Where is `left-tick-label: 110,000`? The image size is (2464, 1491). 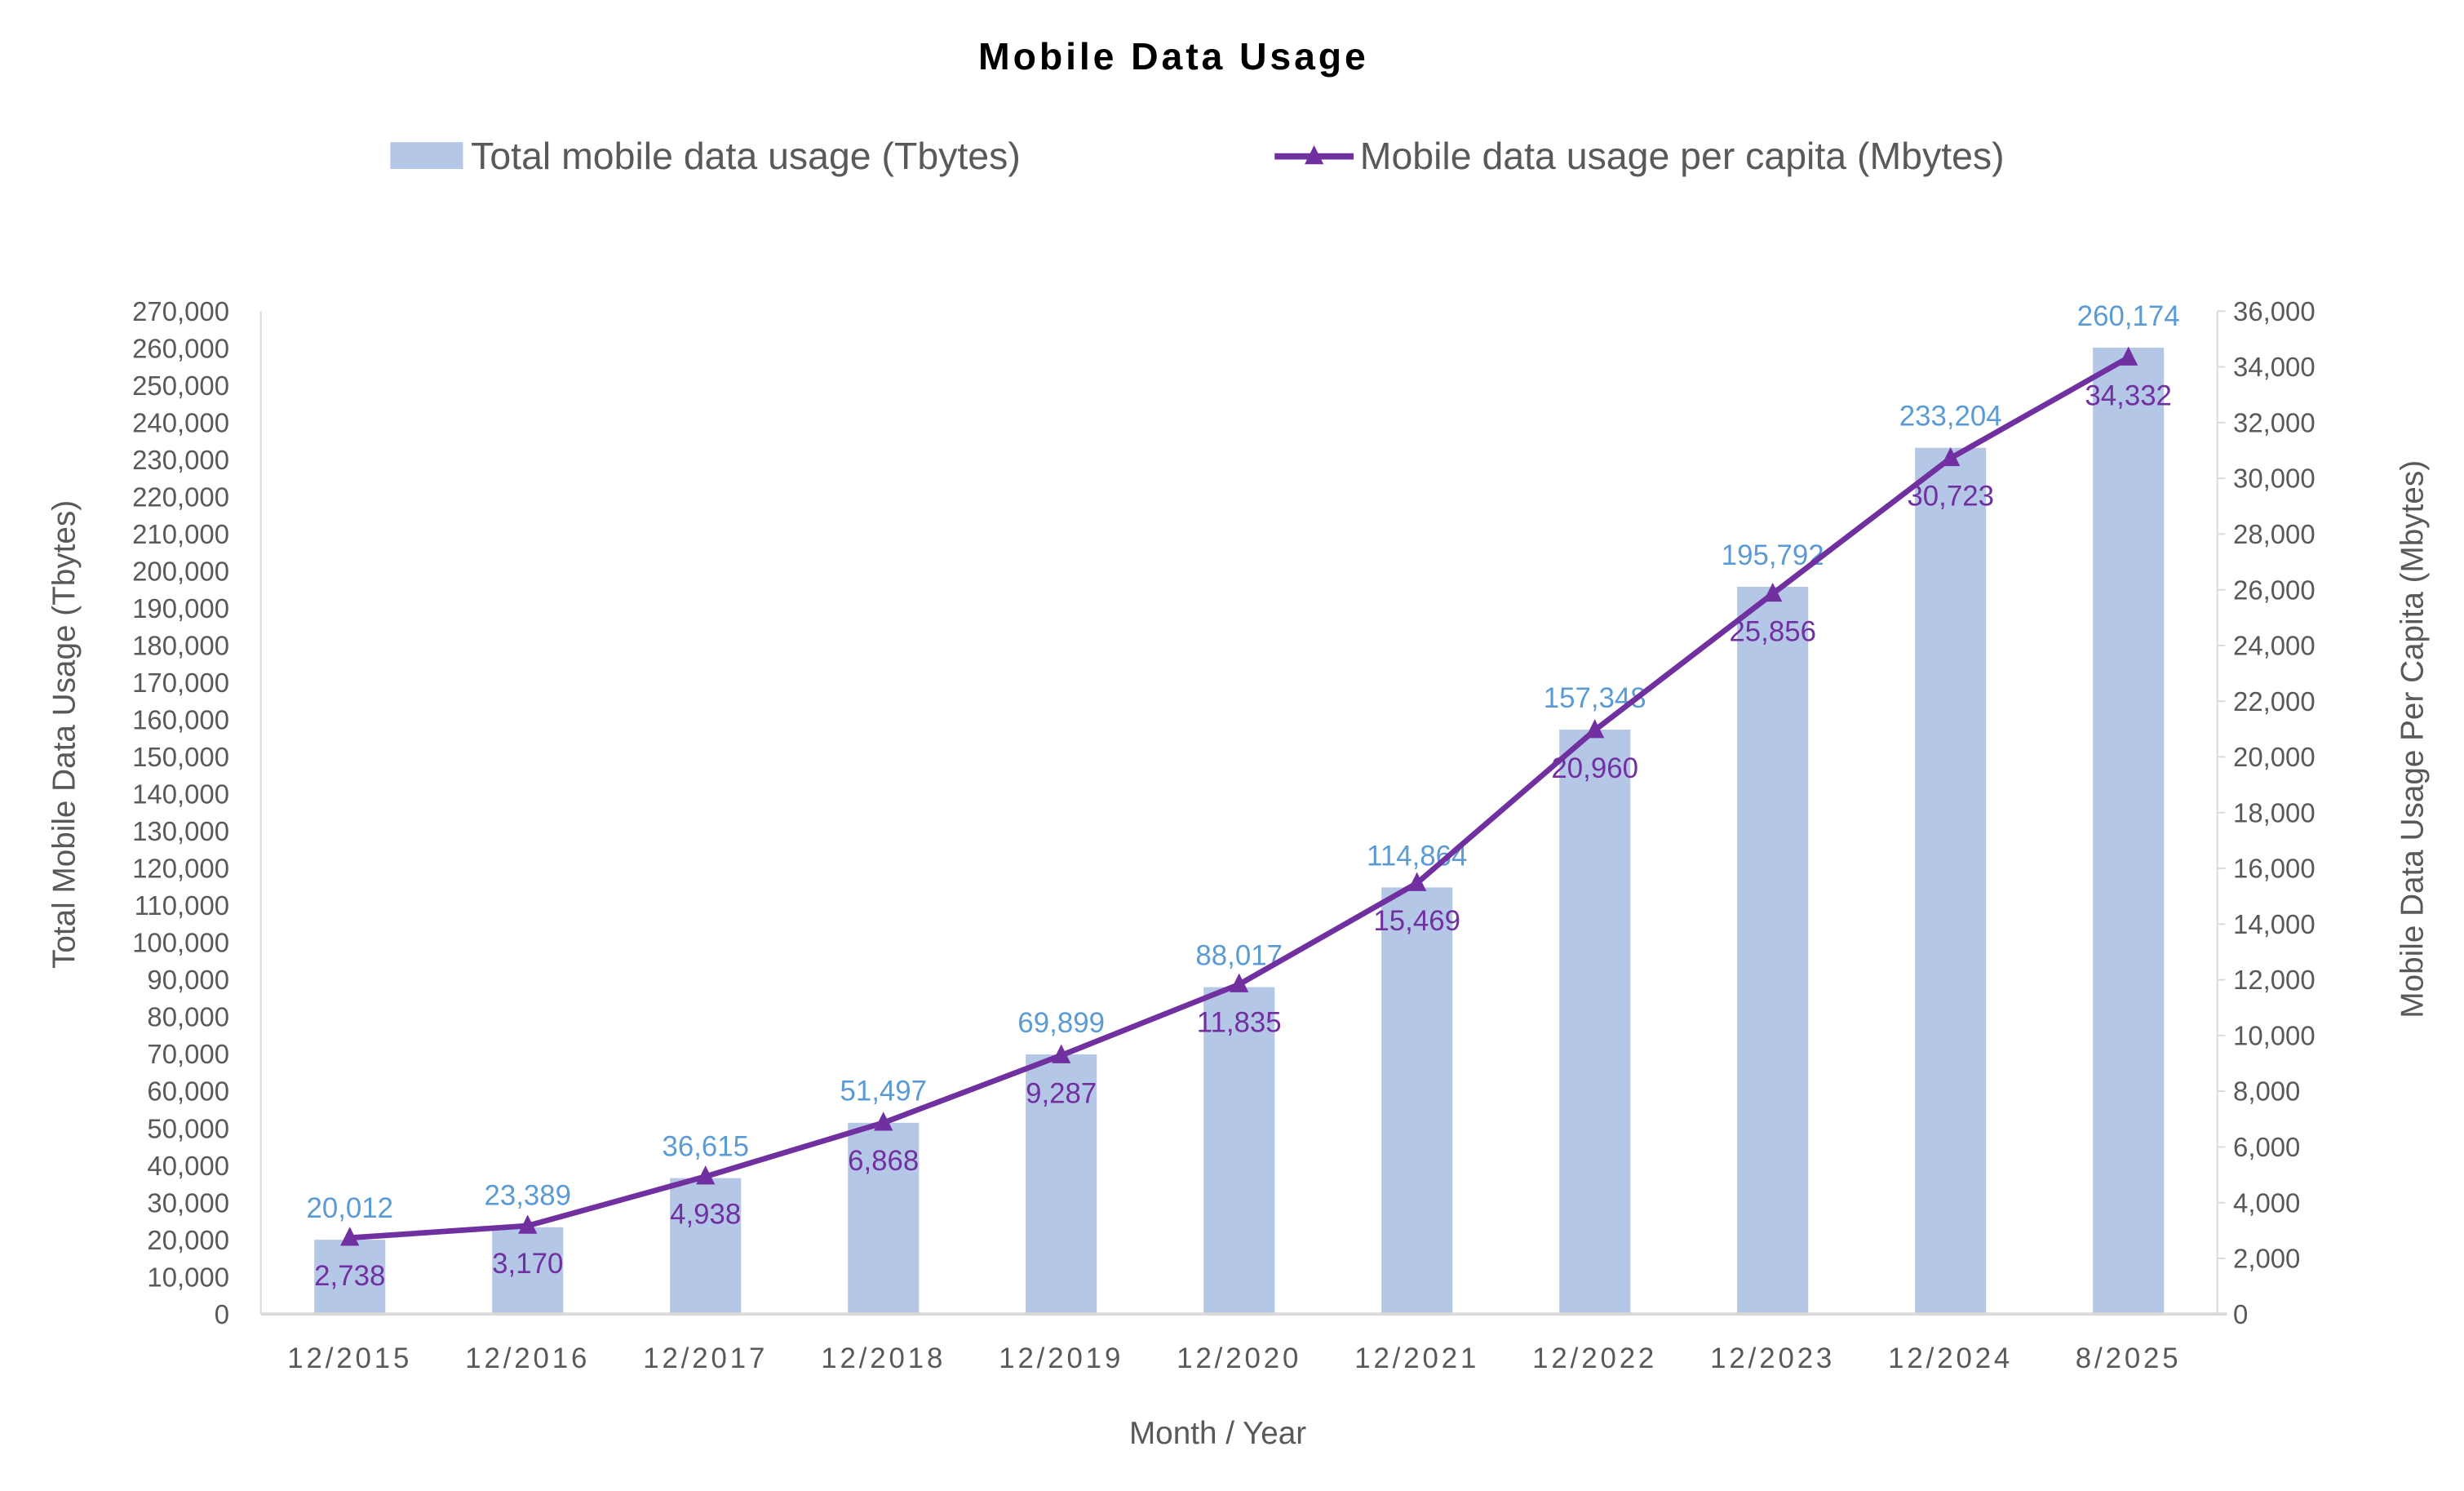 left-tick-label: 110,000 is located at coordinates (182, 905).